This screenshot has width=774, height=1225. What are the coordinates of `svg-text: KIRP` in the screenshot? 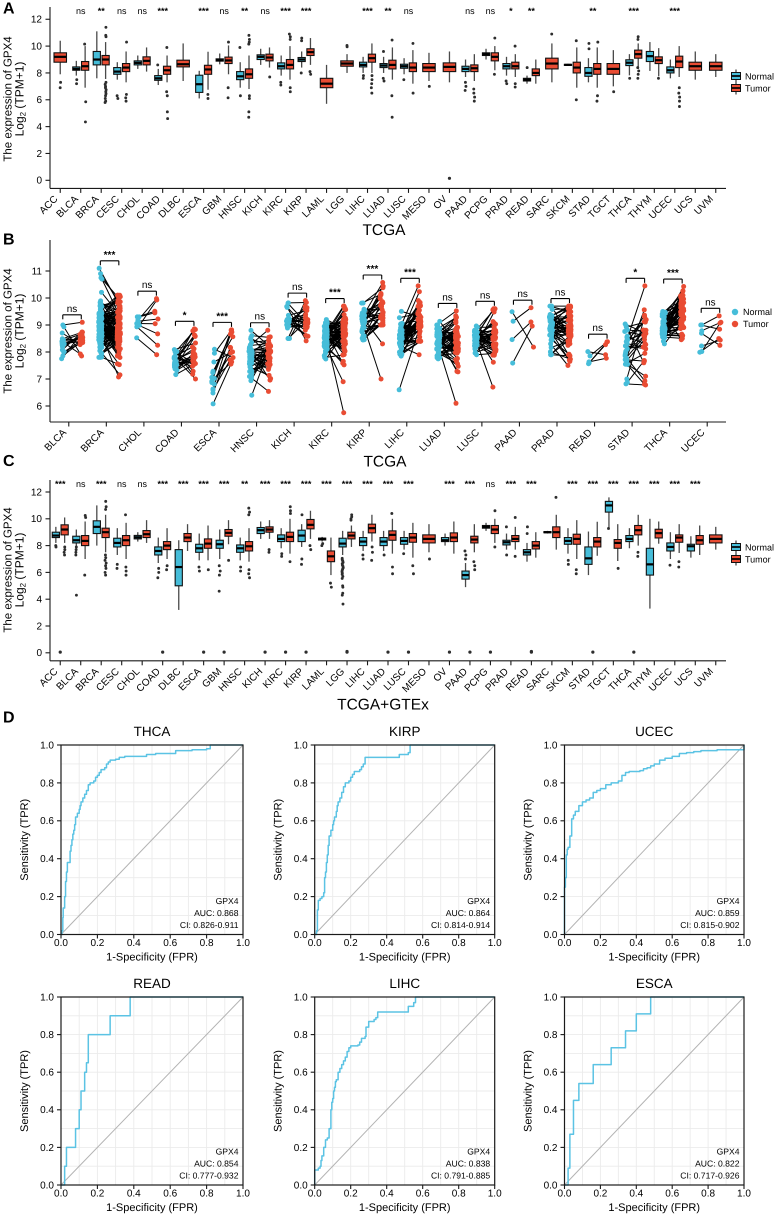 It's located at (405, 731).